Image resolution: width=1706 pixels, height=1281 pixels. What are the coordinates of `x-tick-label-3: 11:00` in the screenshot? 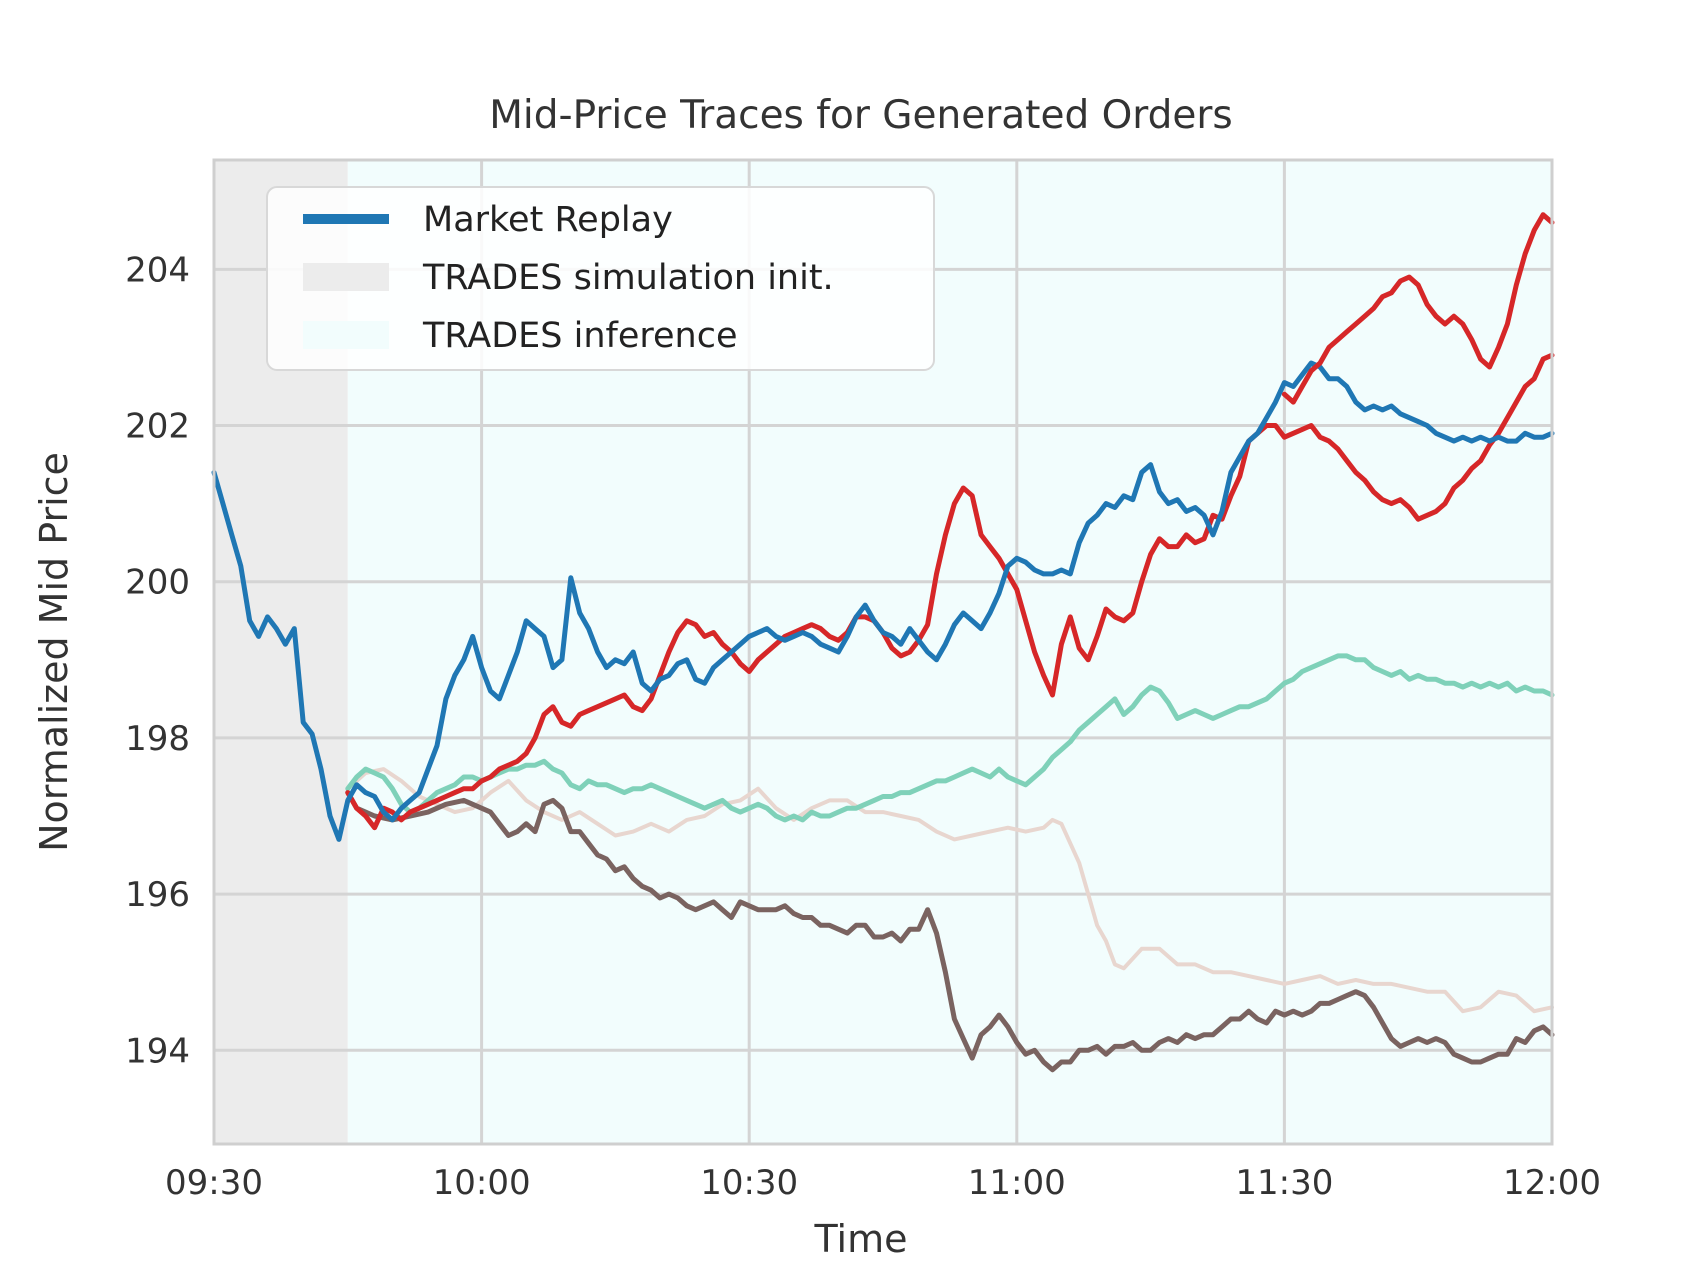 It's located at (1017, 1183).